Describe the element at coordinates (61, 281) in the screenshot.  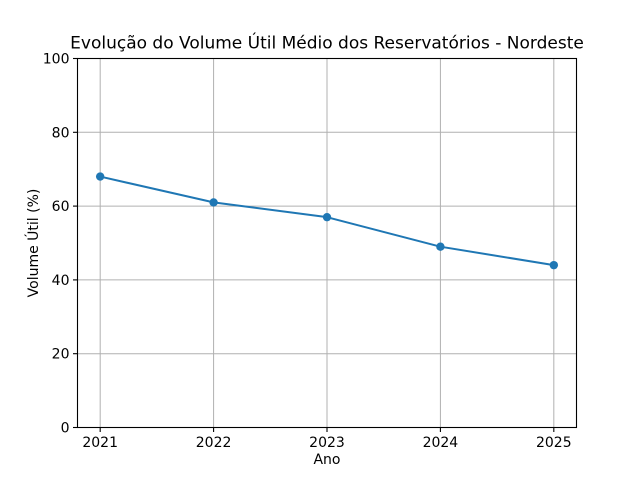
I see `y-tick-label: 40` at that location.